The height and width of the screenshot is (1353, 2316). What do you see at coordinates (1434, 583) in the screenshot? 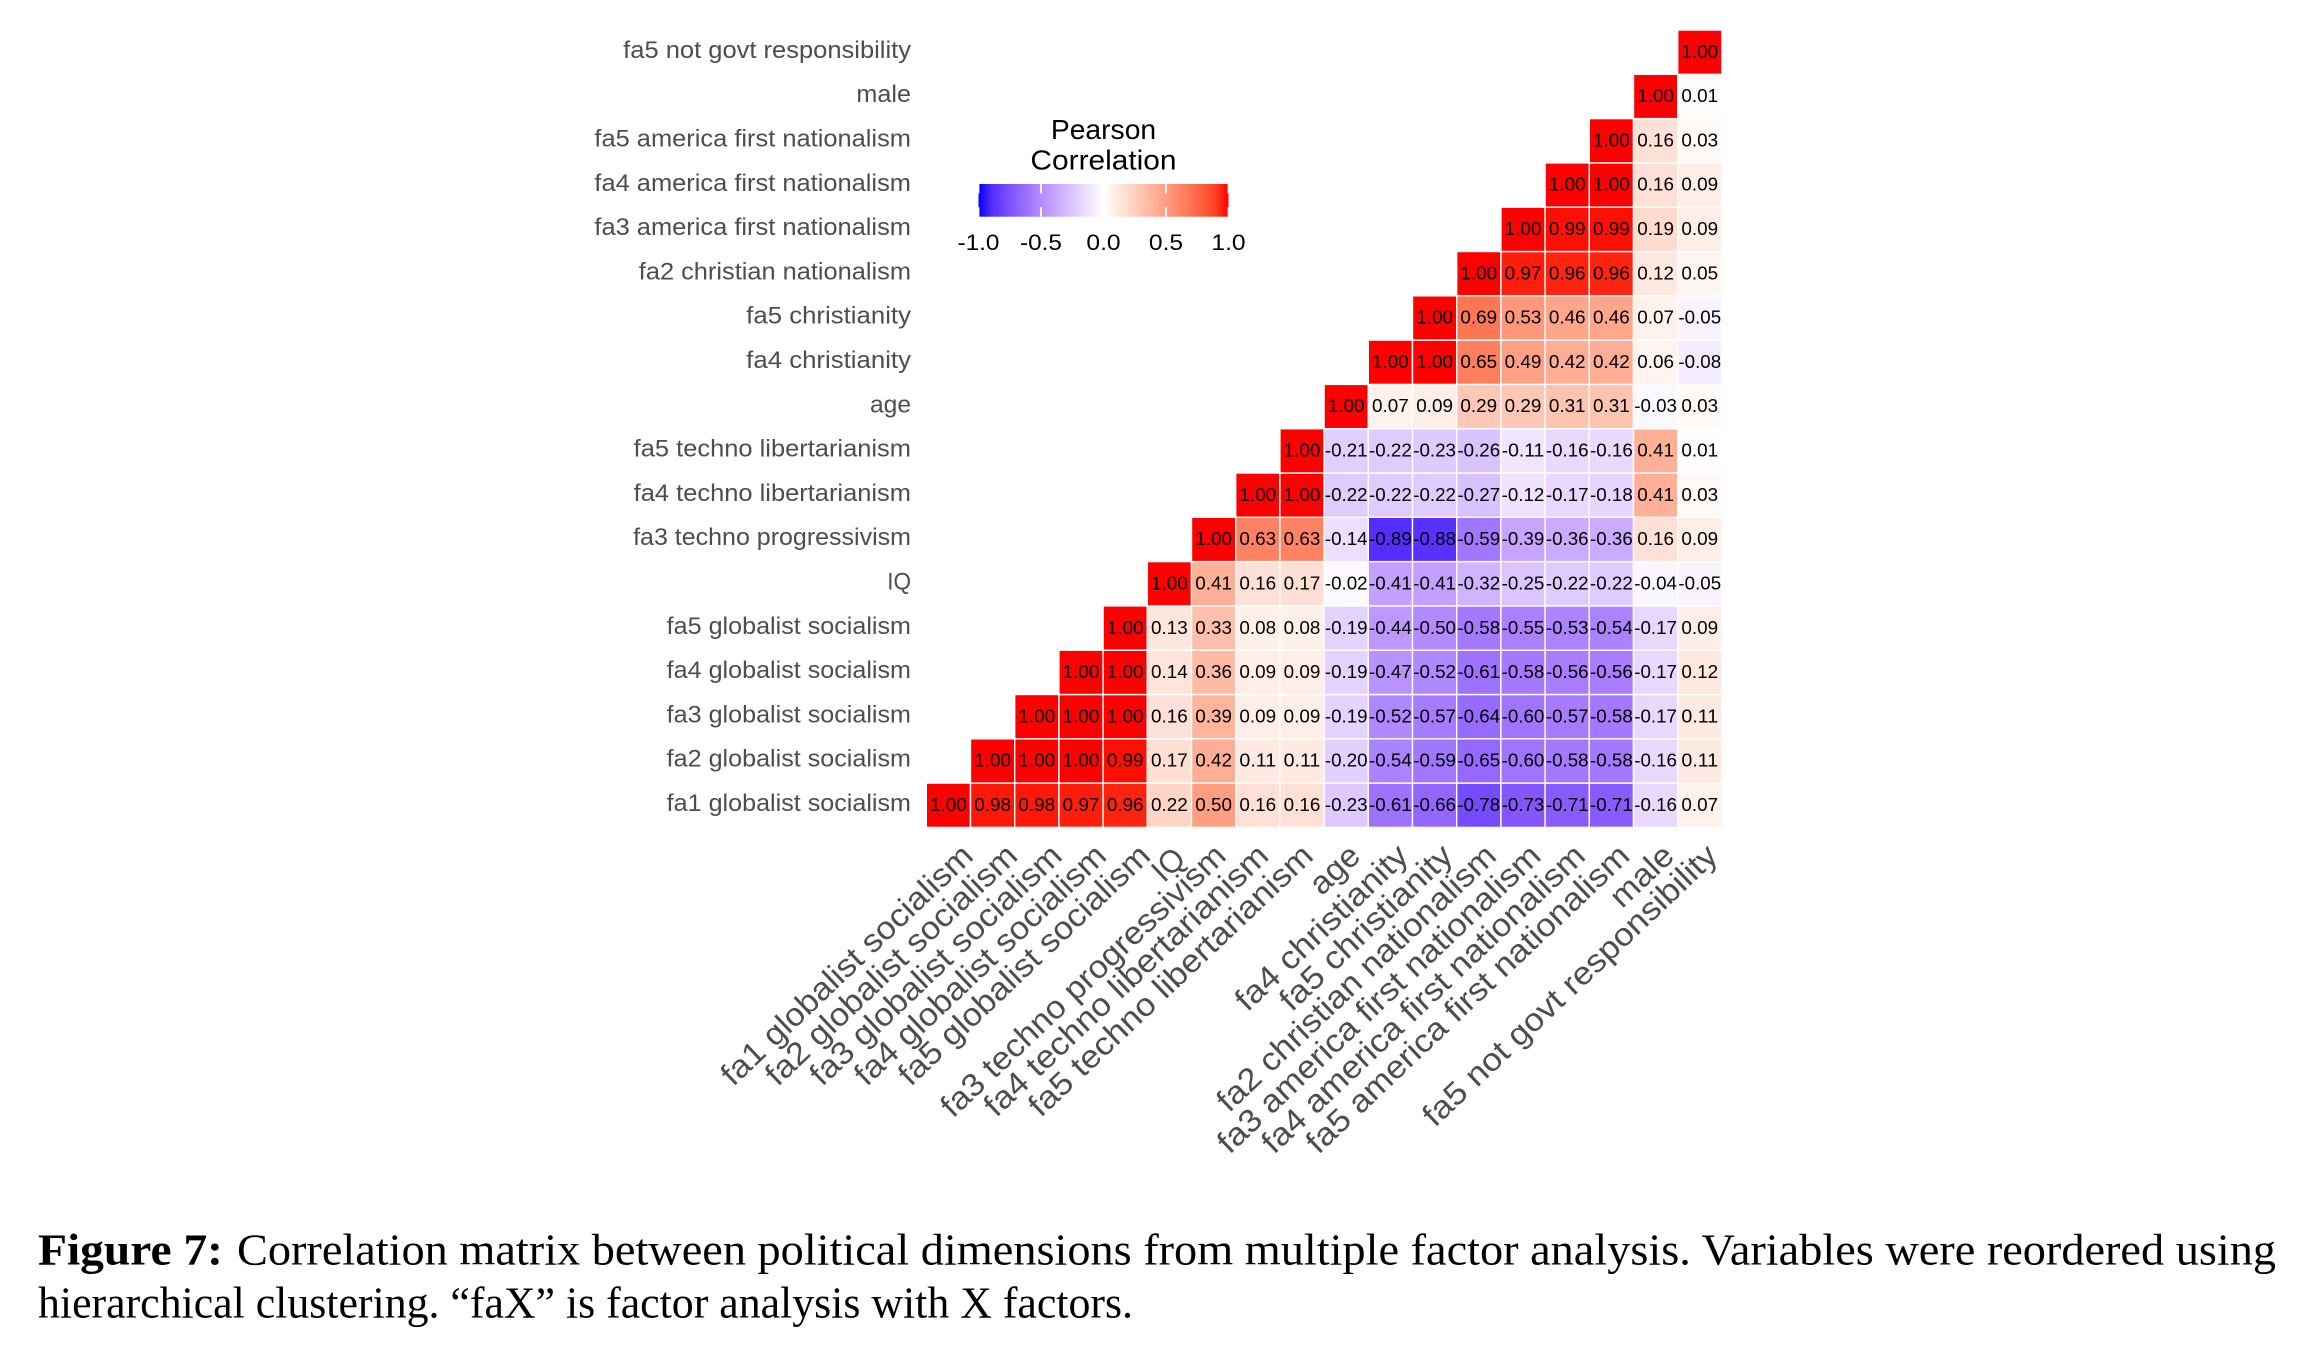
I see `svg-text: -0.41` at bounding box center [1434, 583].